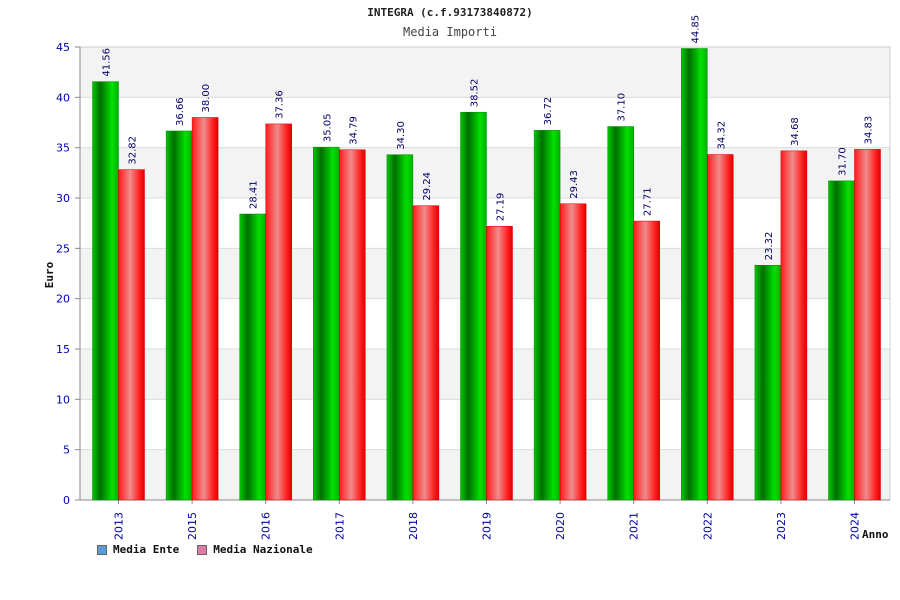 This screenshot has width=900, height=600. Describe the element at coordinates (327, 128) in the screenshot. I see `data-label-media-ente: 35.05` at that location.